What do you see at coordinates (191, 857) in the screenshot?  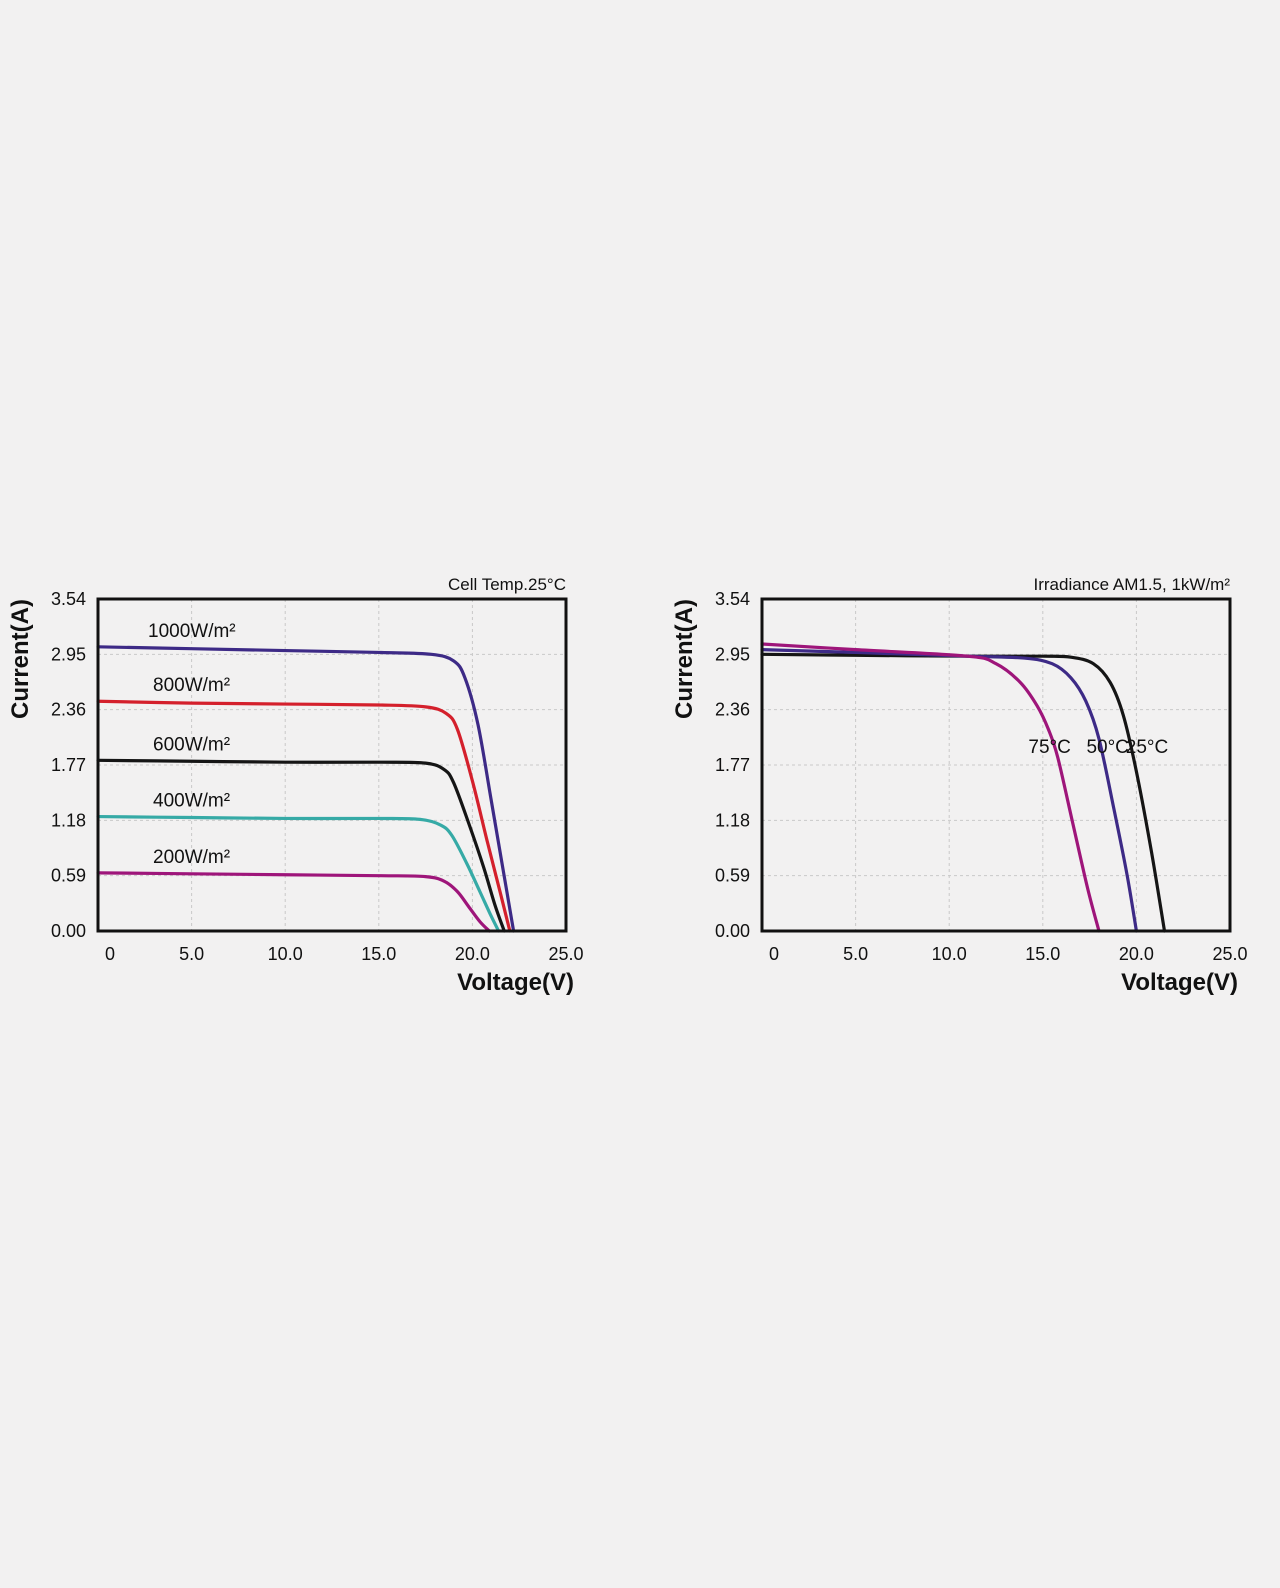 I see `series-label-4: 200W/m²` at bounding box center [191, 857].